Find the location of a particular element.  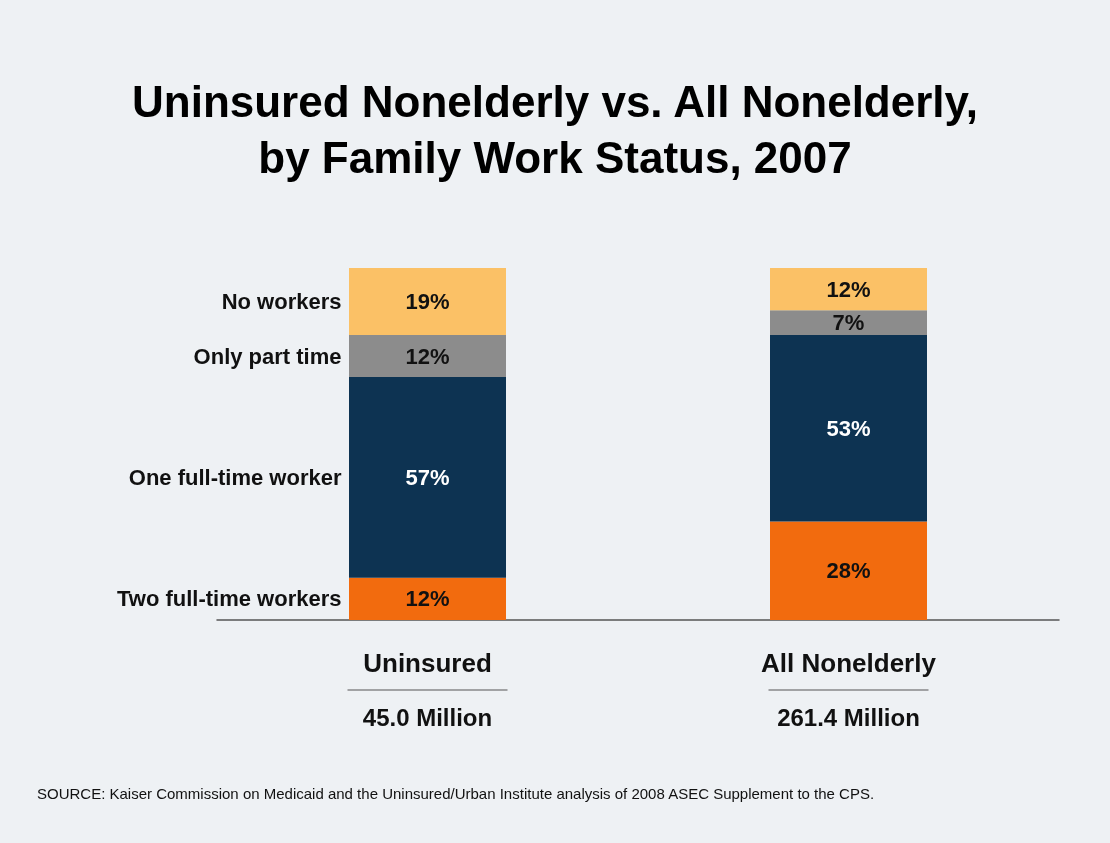

data-label: 19% is located at coordinates (427, 301).